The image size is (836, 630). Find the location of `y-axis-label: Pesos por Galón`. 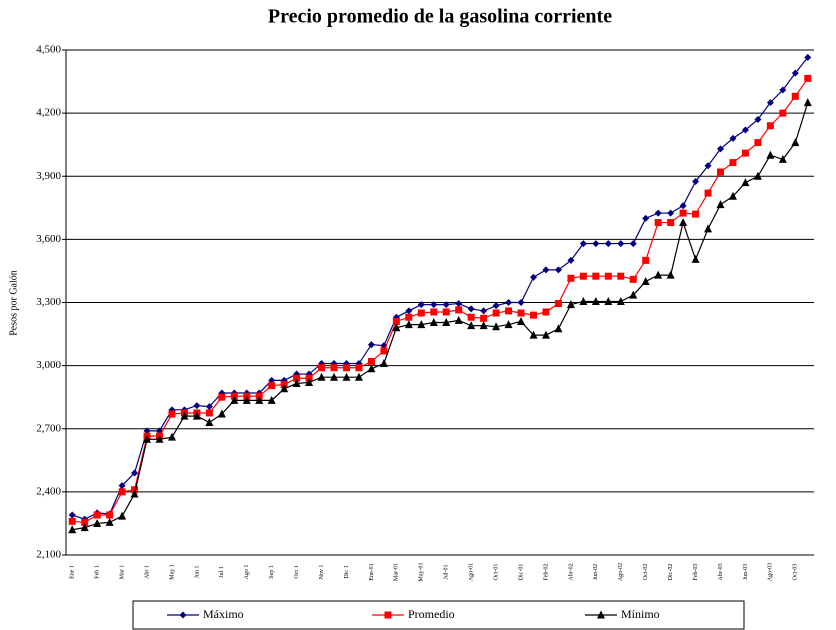

y-axis-label: Pesos por Galón is located at coordinates (13, 303).